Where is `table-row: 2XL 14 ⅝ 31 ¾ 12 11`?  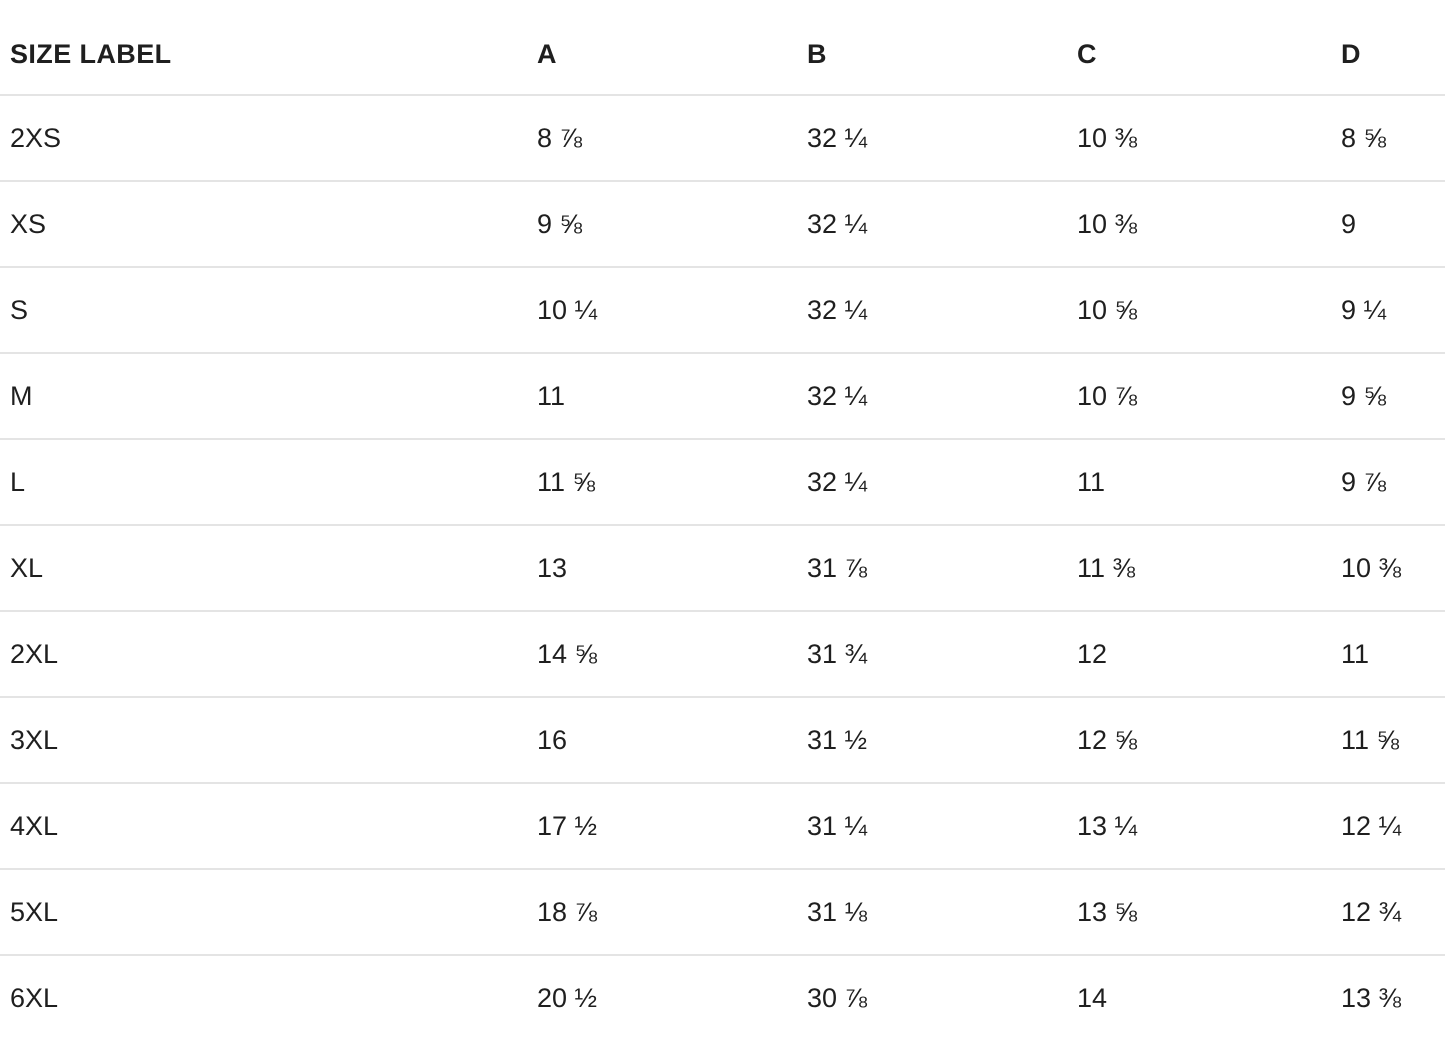
table-row: 2XL 14 ⅝ 31 ¾ 12 11 is located at coordinates (722, 653).